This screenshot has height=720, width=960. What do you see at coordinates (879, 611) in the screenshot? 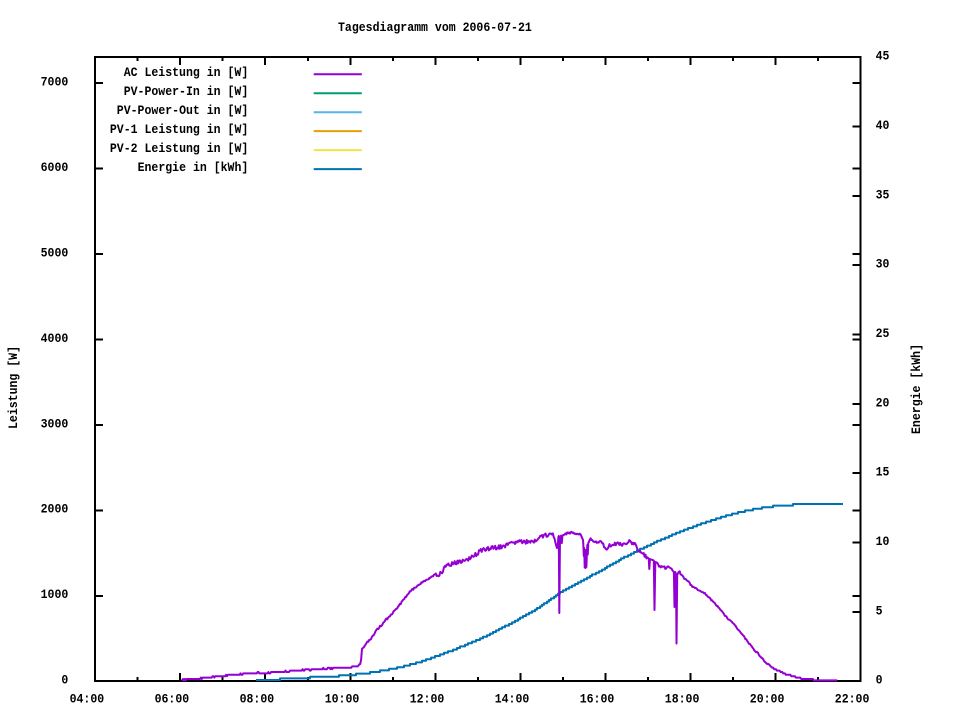
I see `svg-text: 5` at bounding box center [879, 611].